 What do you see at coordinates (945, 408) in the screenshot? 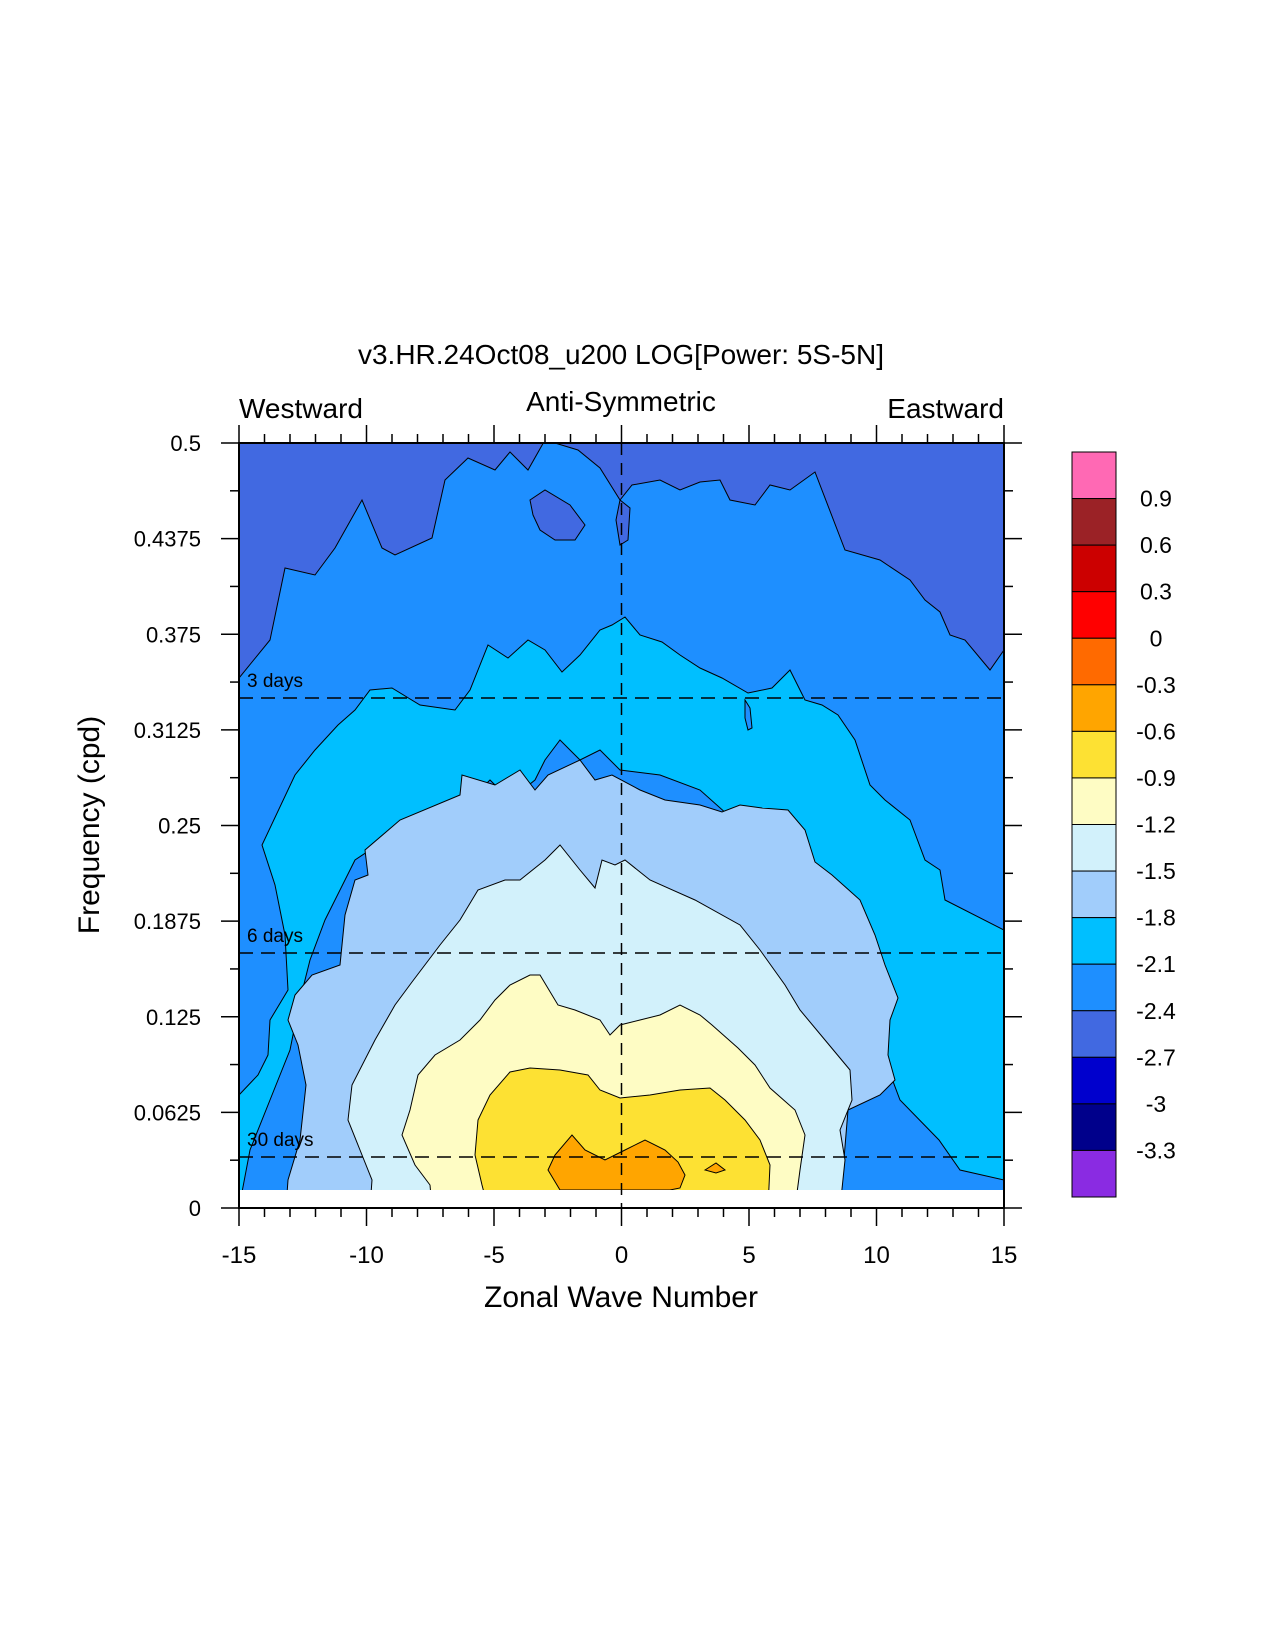
I see `subtitle-eastward: Eastward` at bounding box center [945, 408].